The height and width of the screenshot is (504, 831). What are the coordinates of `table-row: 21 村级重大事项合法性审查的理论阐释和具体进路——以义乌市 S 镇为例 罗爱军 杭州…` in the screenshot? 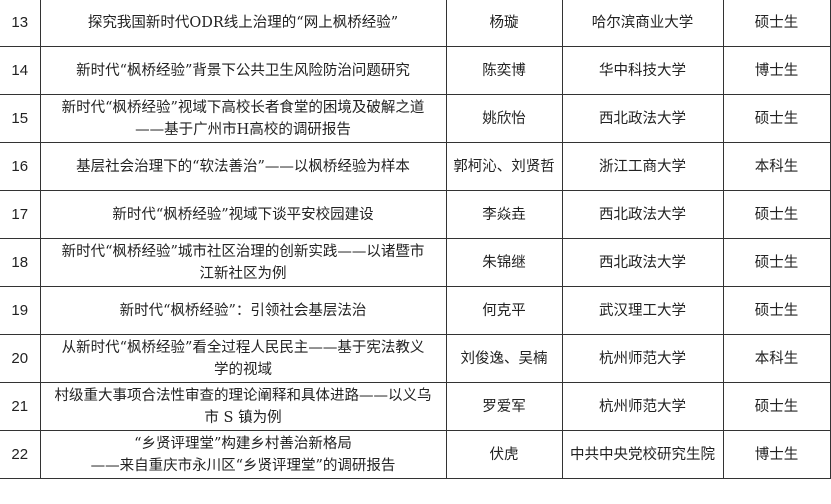 It's located at (415, 406).